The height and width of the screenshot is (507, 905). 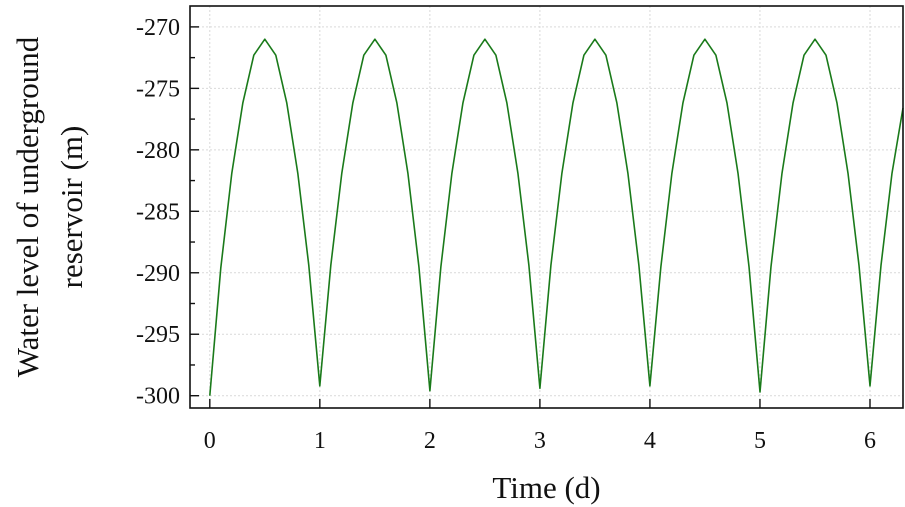 What do you see at coordinates (760, 441) in the screenshot?
I see `x-tick-label: 5` at bounding box center [760, 441].